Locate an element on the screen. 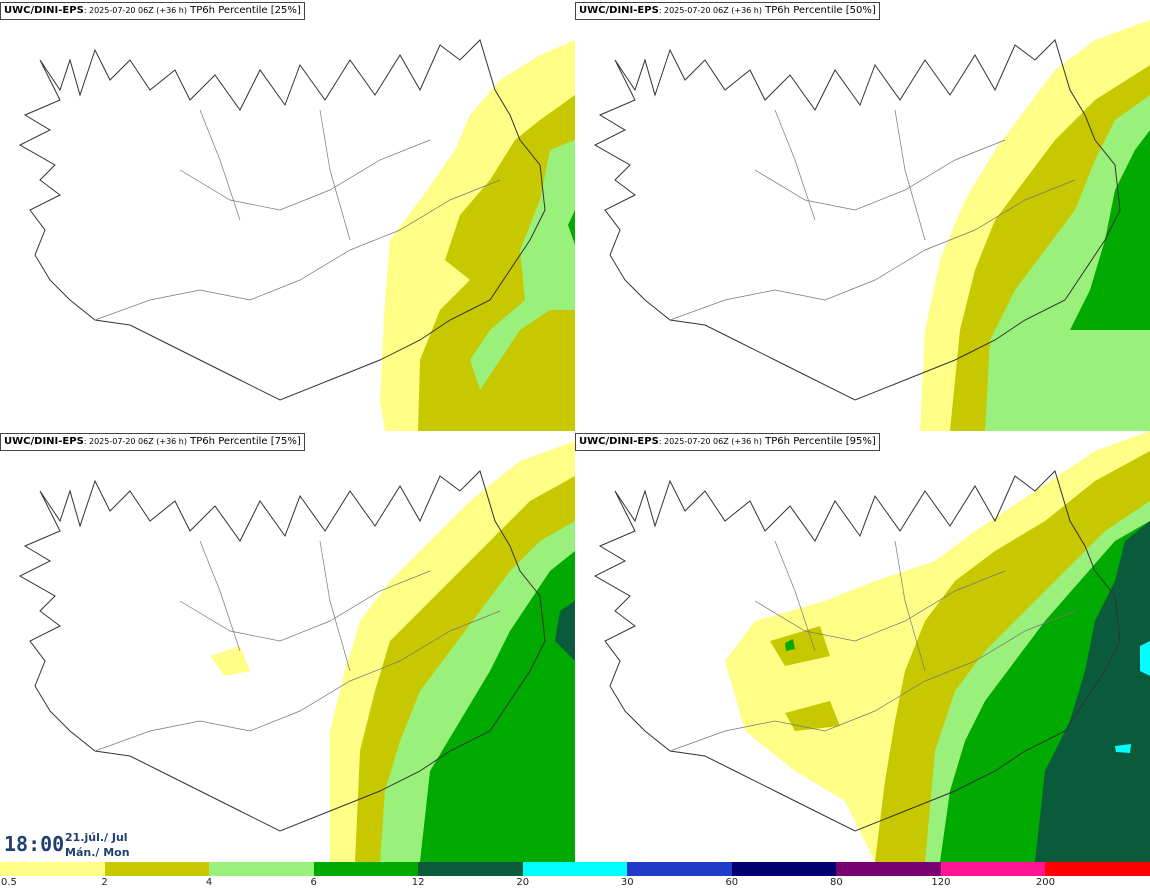 This screenshot has height=891, width=1150. legend-tick-label: 60 is located at coordinates (732, 882).